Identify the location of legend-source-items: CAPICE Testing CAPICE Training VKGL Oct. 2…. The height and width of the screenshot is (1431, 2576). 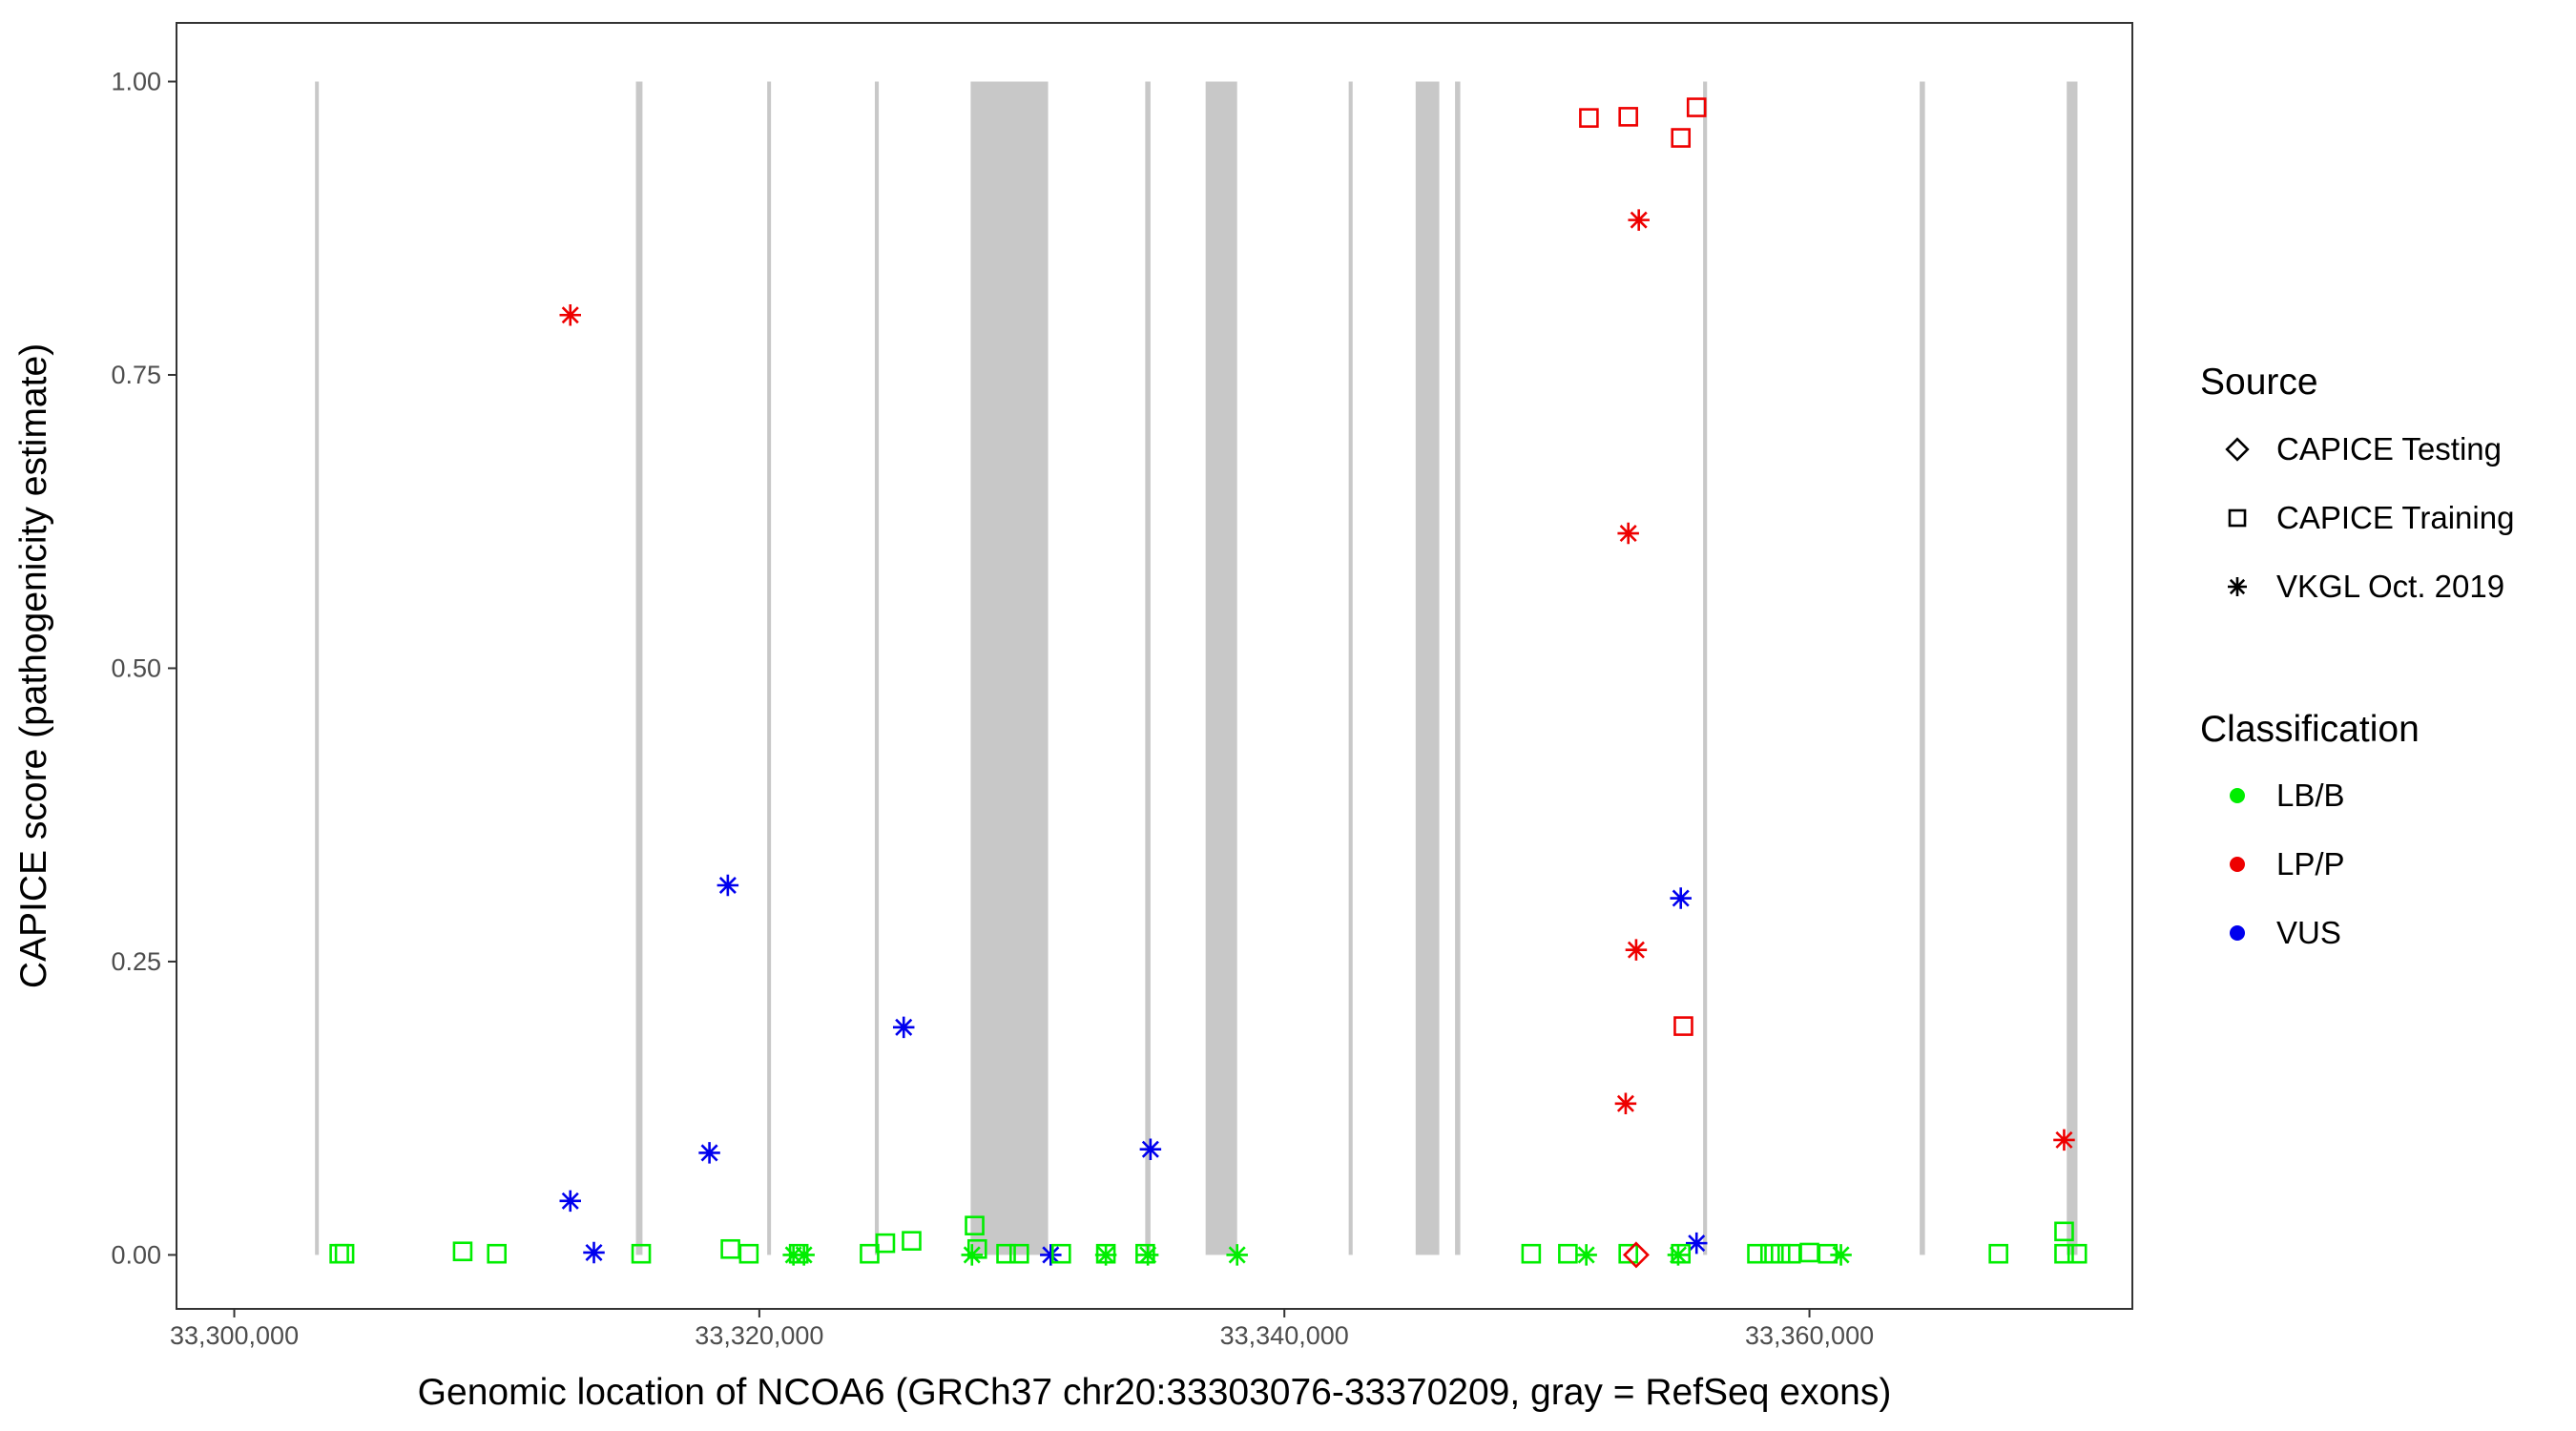
(2369, 517).